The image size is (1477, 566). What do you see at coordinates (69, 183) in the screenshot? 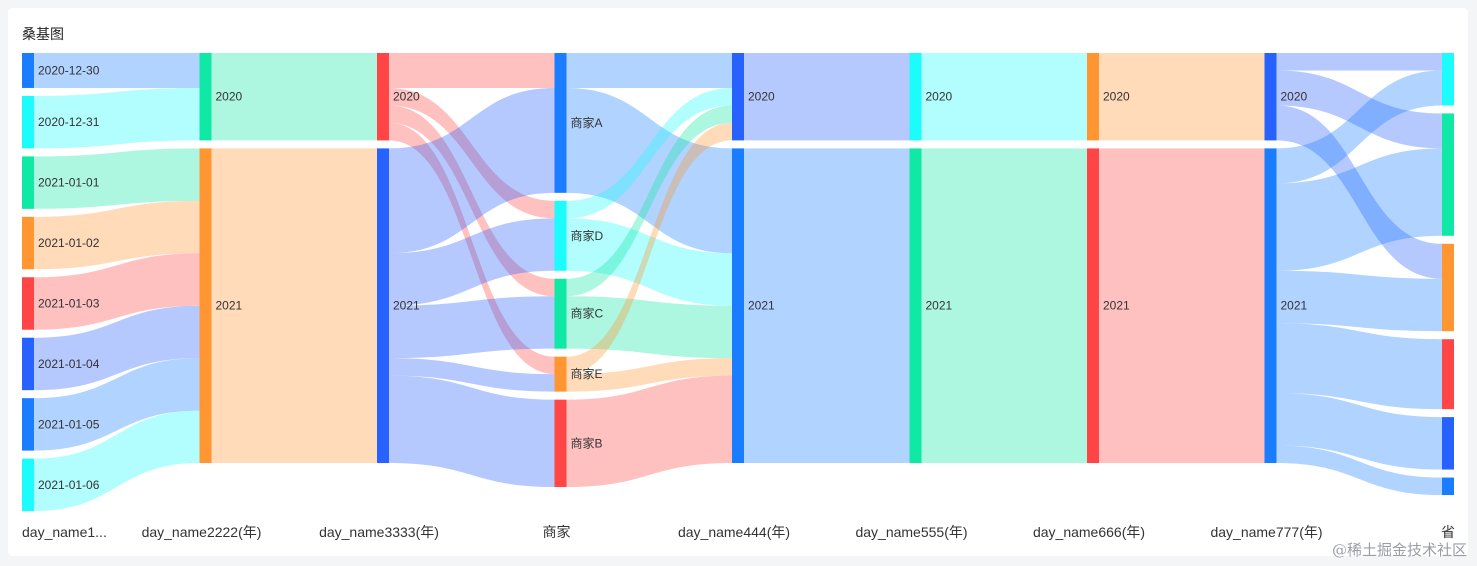
I see `node-label: 2021-01-01` at bounding box center [69, 183].